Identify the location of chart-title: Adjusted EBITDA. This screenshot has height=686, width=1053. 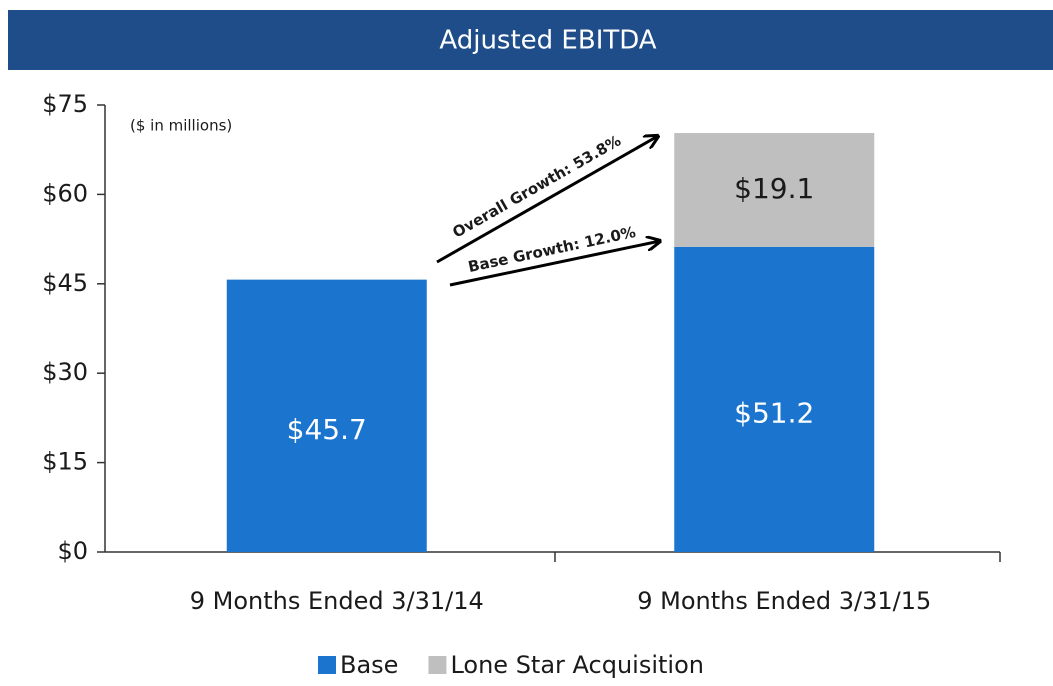
(547, 41).